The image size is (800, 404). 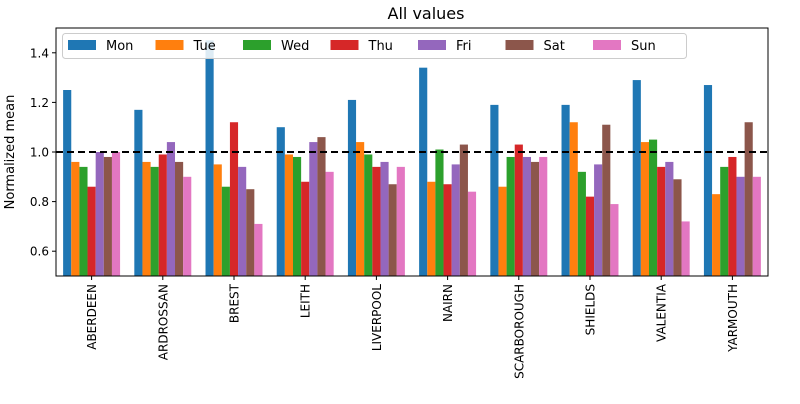 What do you see at coordinates (329, 223) in the screenshot?
I see `bar-sun-leith` at bounding box center [329, 223].